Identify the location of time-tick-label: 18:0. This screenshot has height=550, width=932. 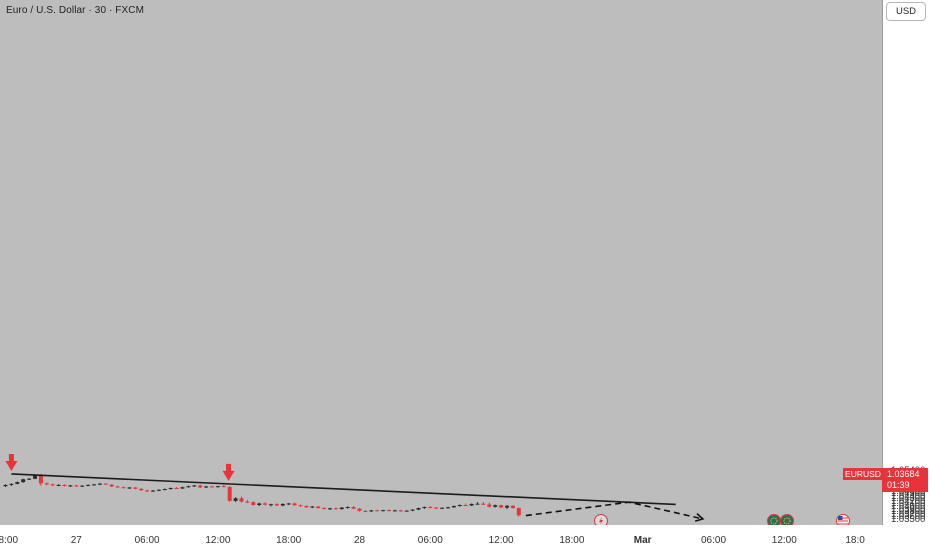
(855, 540).